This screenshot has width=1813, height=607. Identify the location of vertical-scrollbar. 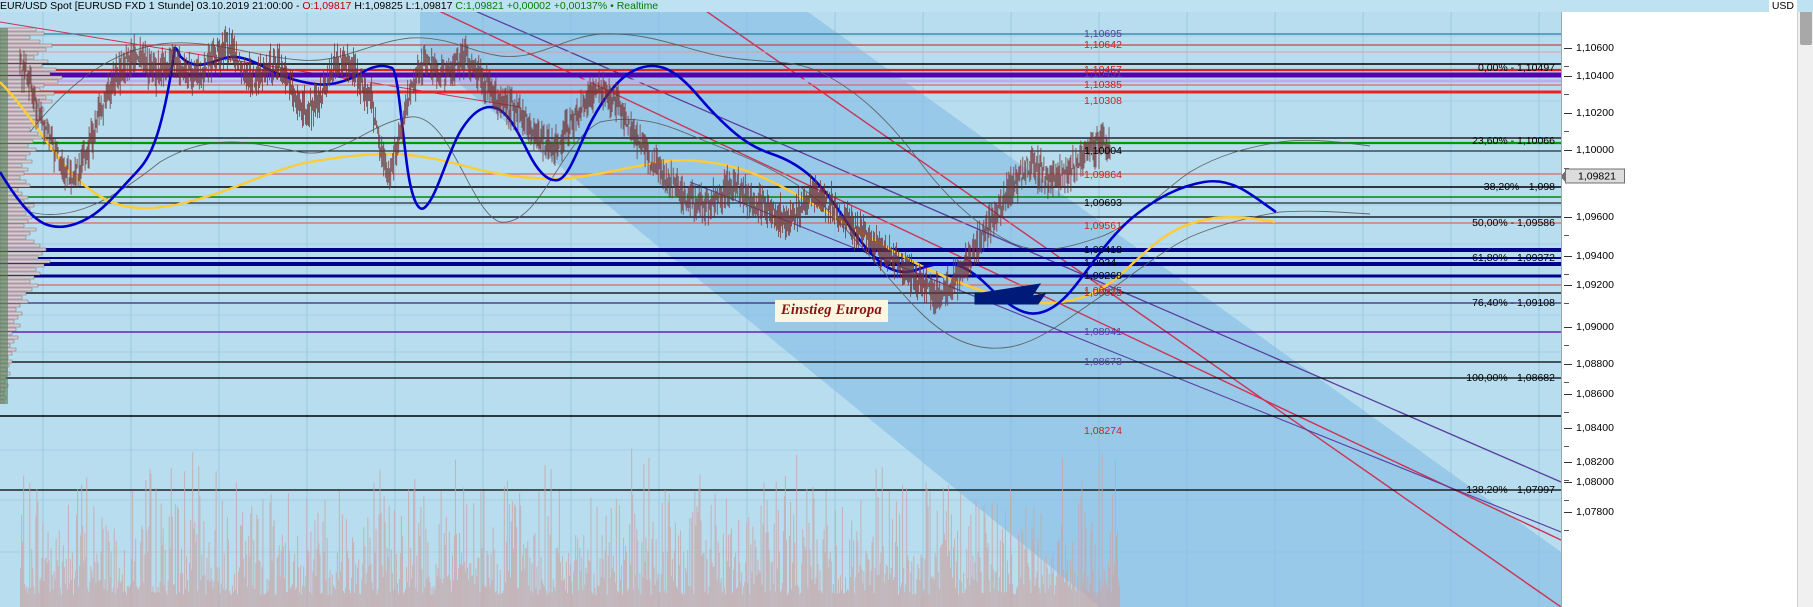
(1805, 303).